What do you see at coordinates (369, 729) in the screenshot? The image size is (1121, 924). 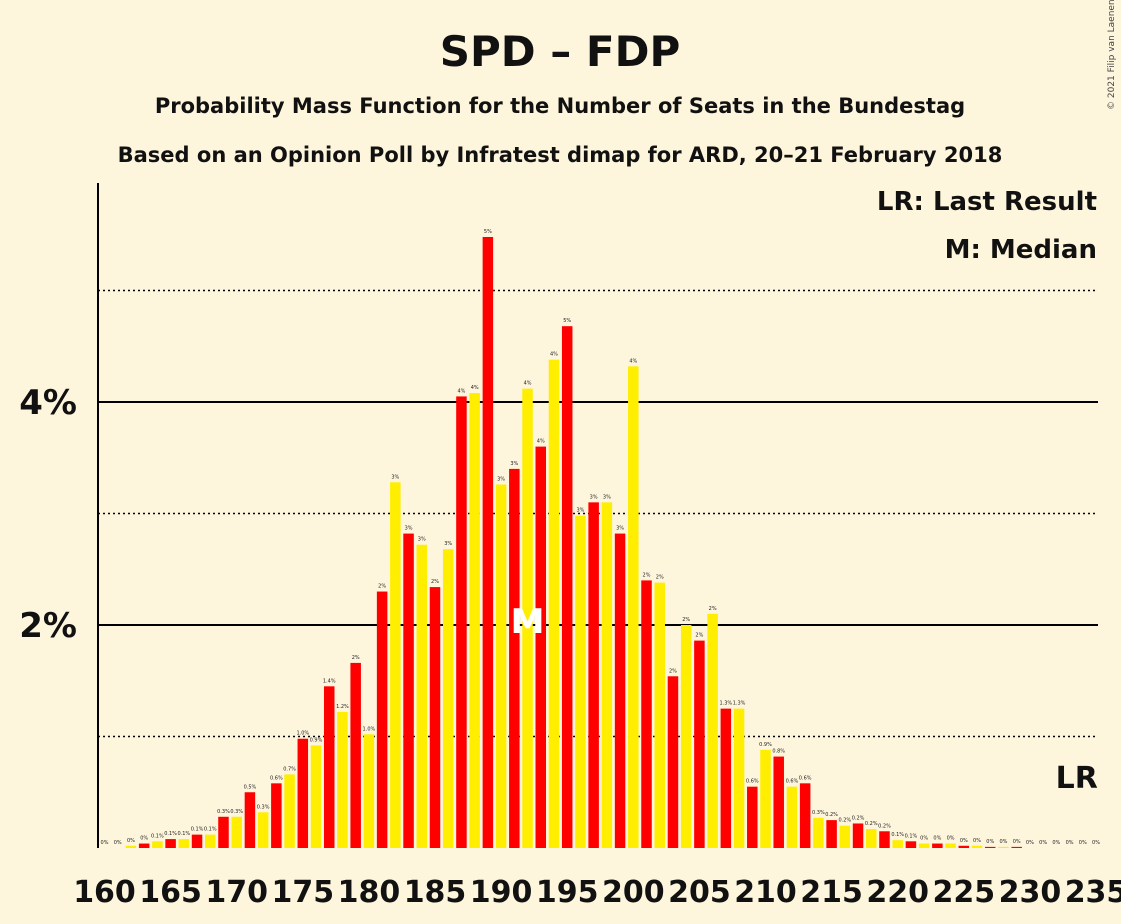 I see `bar-label-seat-180: 1.0%` at bounding box center [369, 729].